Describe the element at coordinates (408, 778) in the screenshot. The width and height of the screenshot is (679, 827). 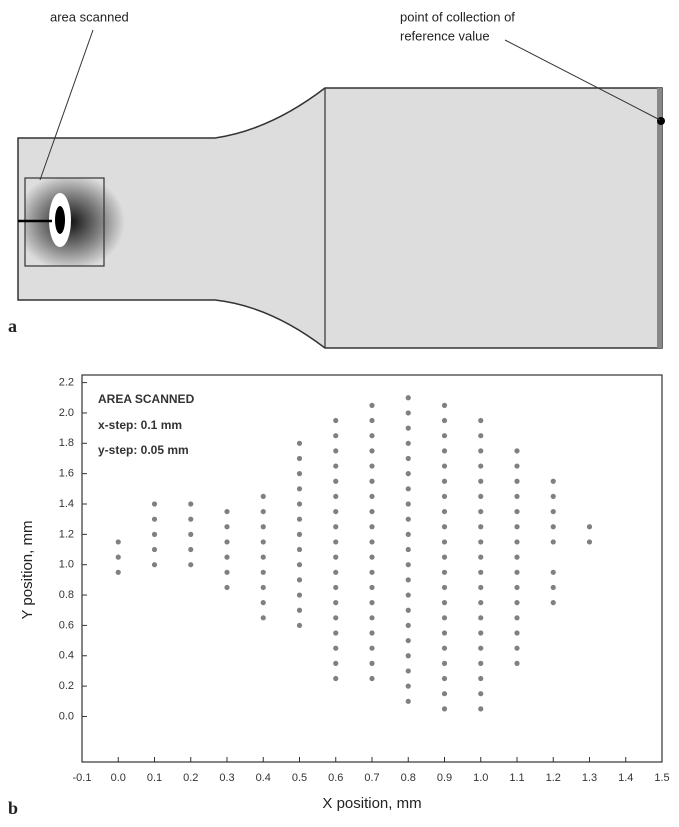
I see `x-tick-label: 0.8` at that location.